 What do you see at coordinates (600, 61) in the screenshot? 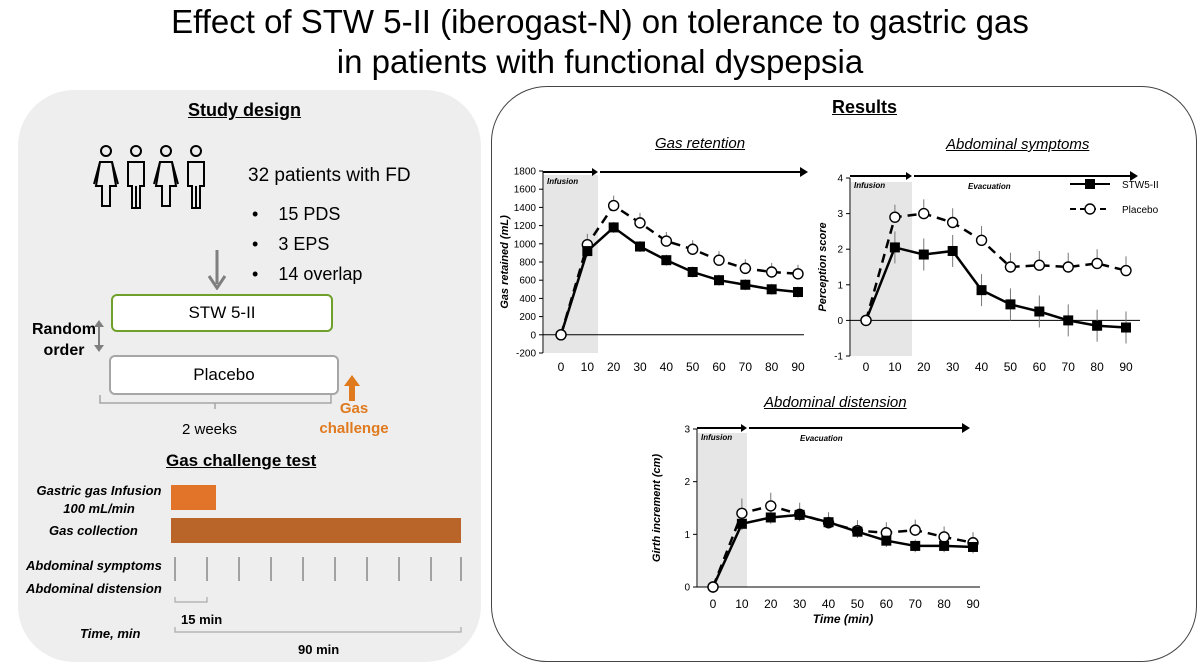
I see `title-line-2: in patients with functional dyspepsia` at bounding box center [600, 61].